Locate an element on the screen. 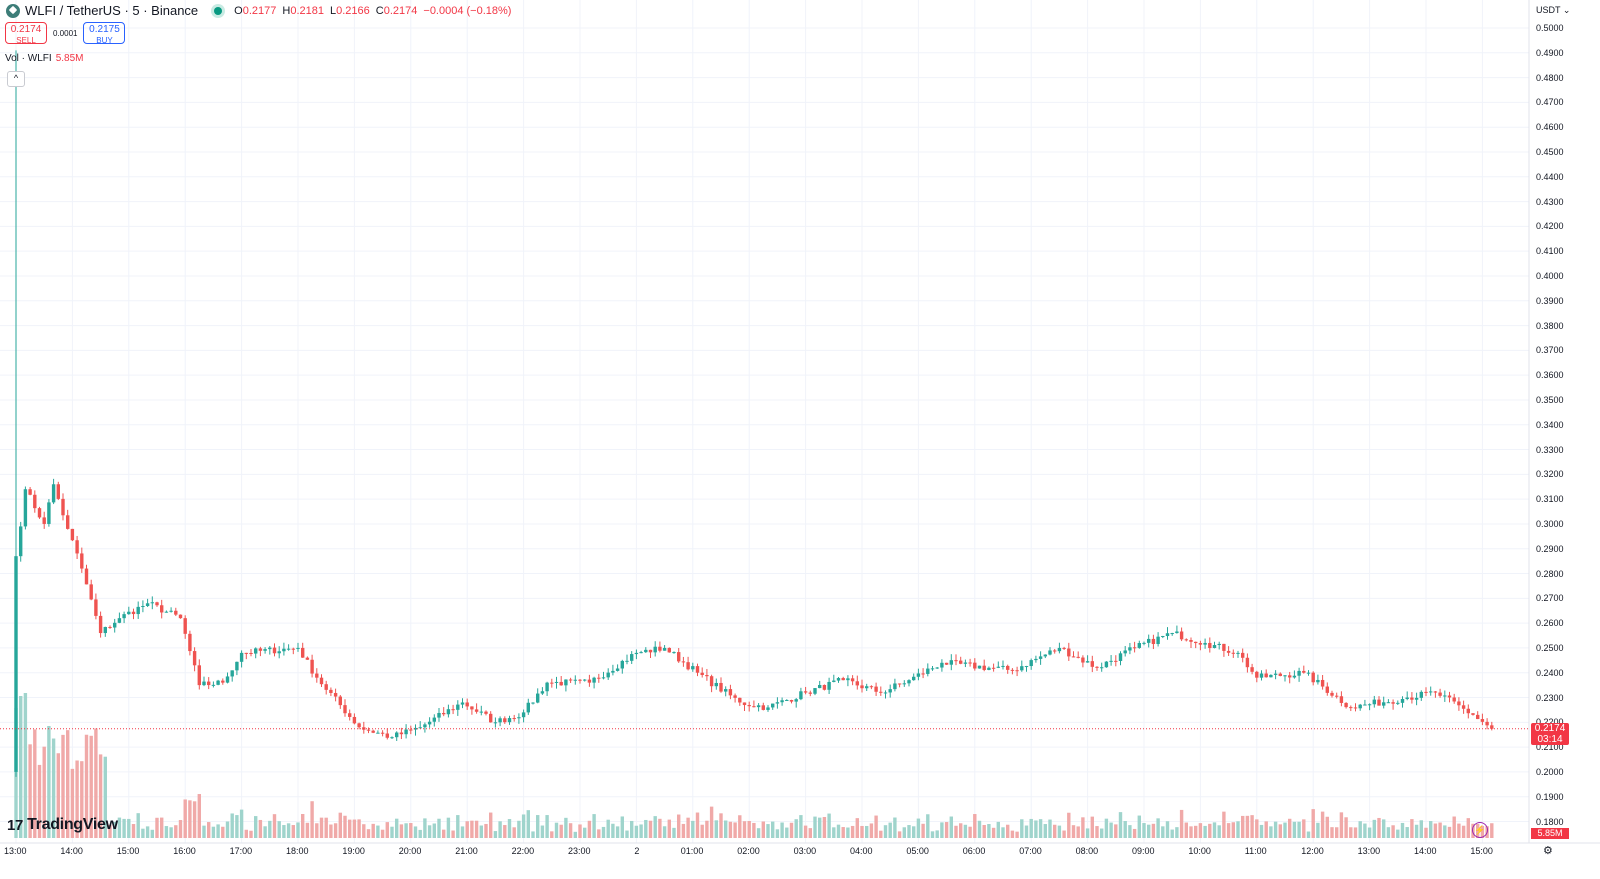 This screenshot has width=1600, height=879. price-tick-label: 0.3000 is located at coordinates (1550, 523).